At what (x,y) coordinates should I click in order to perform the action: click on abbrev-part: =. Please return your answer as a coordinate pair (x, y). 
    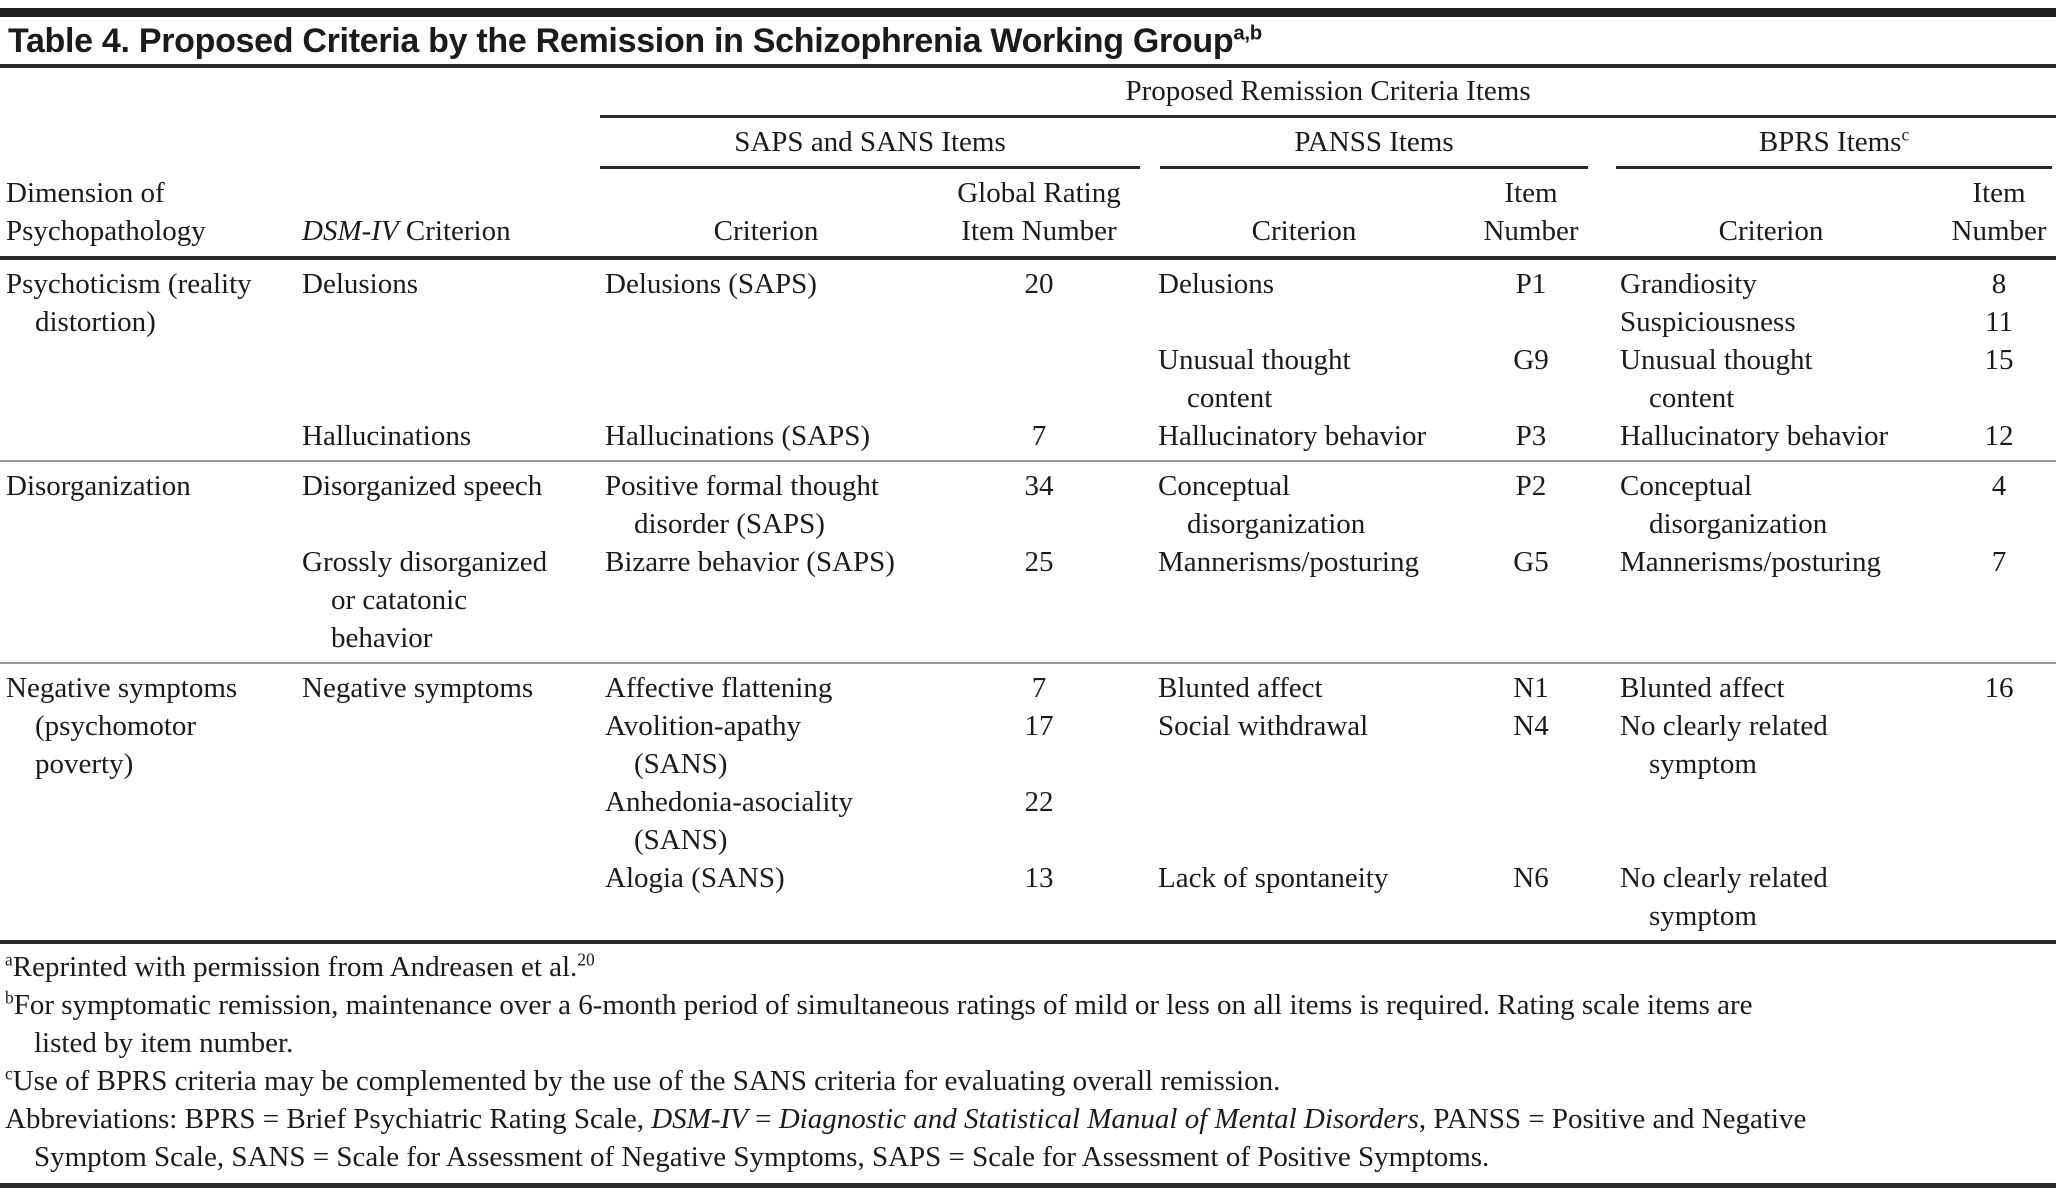
    Looking at the image, I should click on (763, 1119).